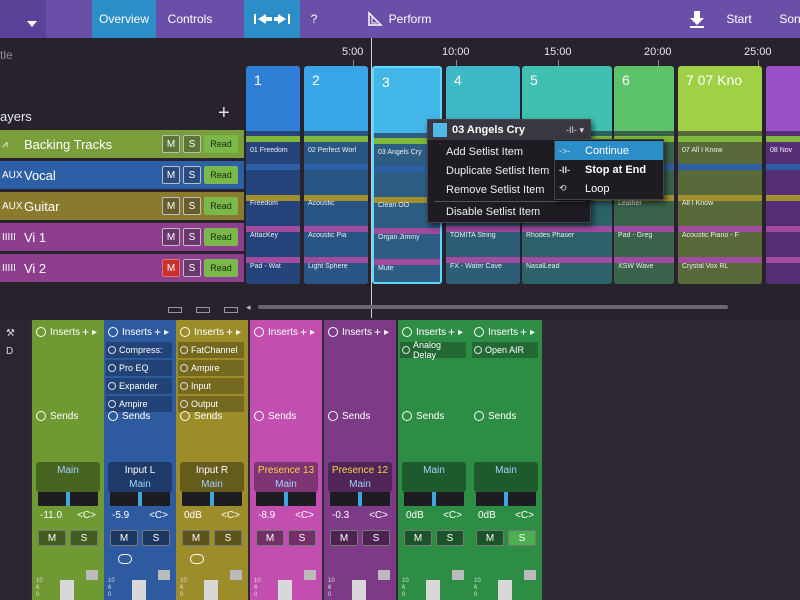 This screenshot has height=600, width=800. What do you see at coordinates (485, 152) in the screenshot?
I see `menu-add-setlist-item: Add Setlist Item` at bounding box center [485, 152].